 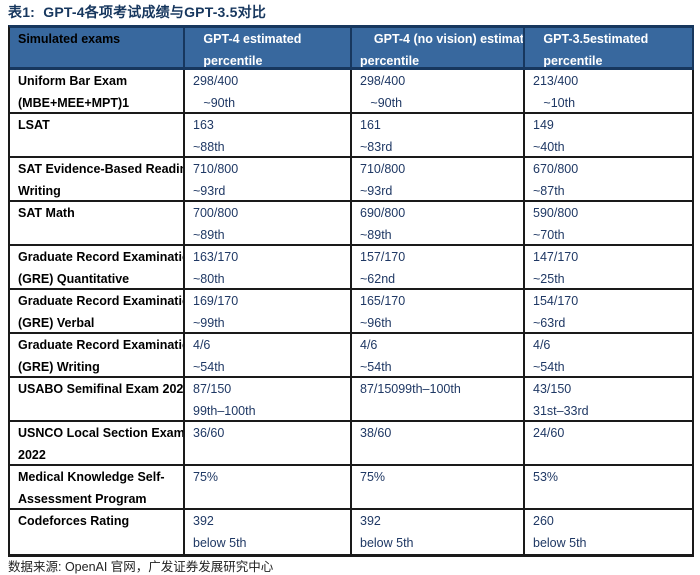 I want to click on cell-line: 157/170, so click(x=383, y=257).